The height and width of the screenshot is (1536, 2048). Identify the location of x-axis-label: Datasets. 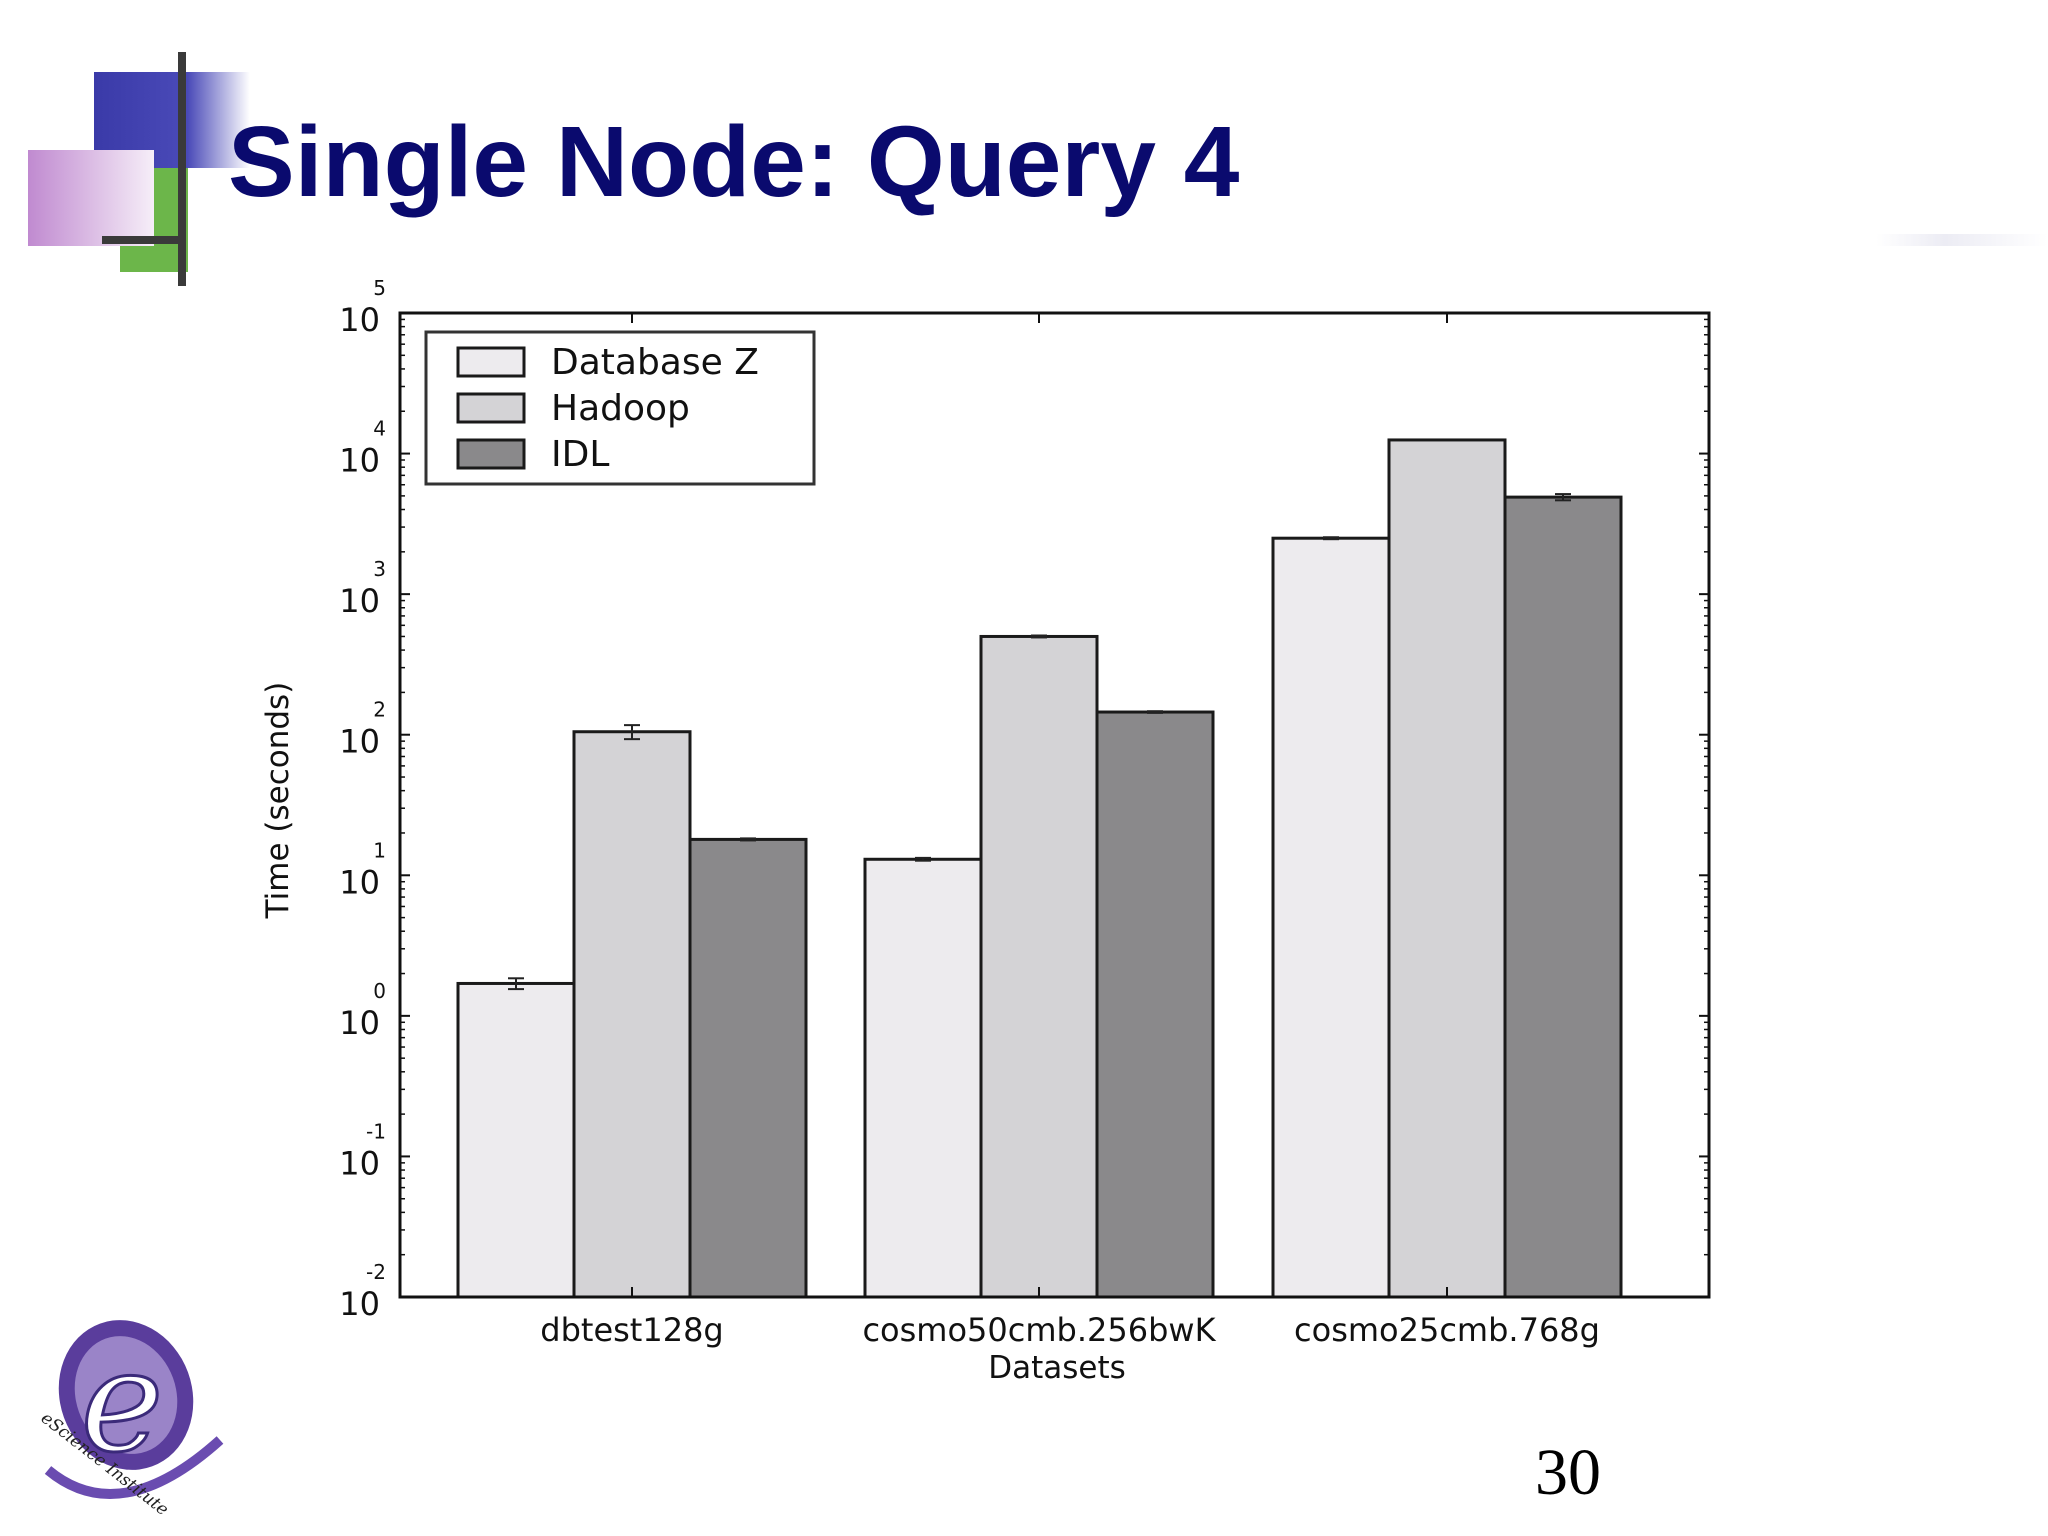
(1057, 1368).